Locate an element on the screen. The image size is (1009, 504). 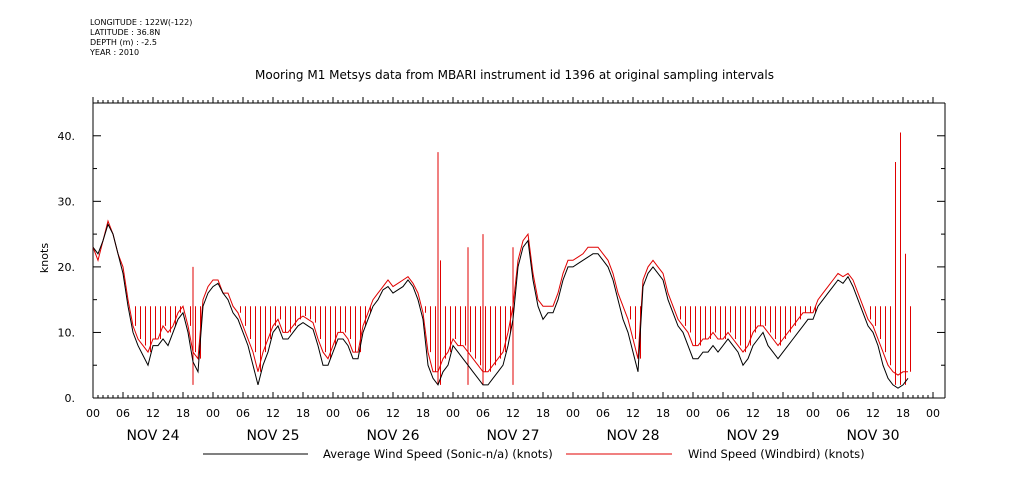
x-day-label: NOV 25 is located at coordinates (272, 436).